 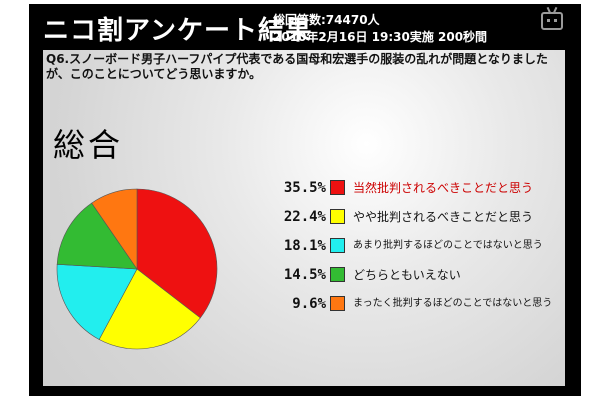 I want to click on legend-label: あまり批判するほどのことではないと思う, so click(x=448, y=245).